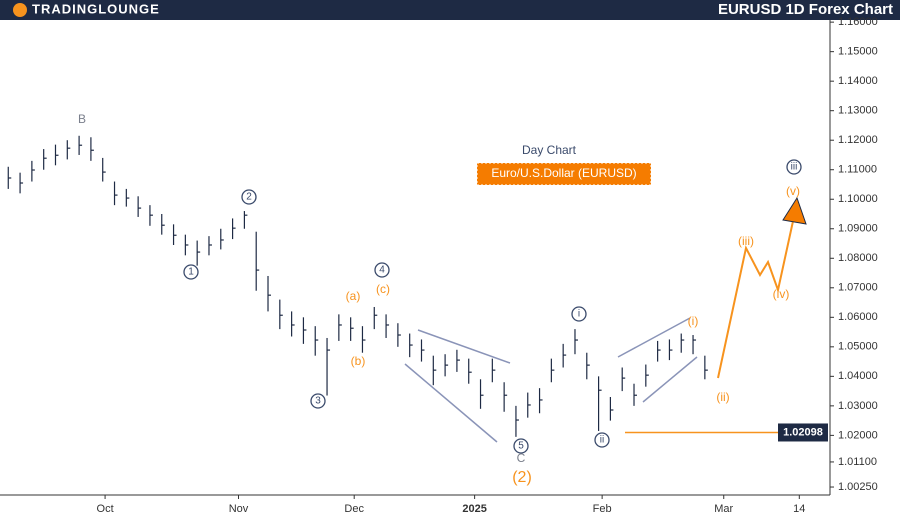 The width and height of the screenshot is (900, 522). What do you see at coordinates (858, 229) in the screenshot?
I see `y-tick-label: 1.09000` at bounding box center [858, 229].